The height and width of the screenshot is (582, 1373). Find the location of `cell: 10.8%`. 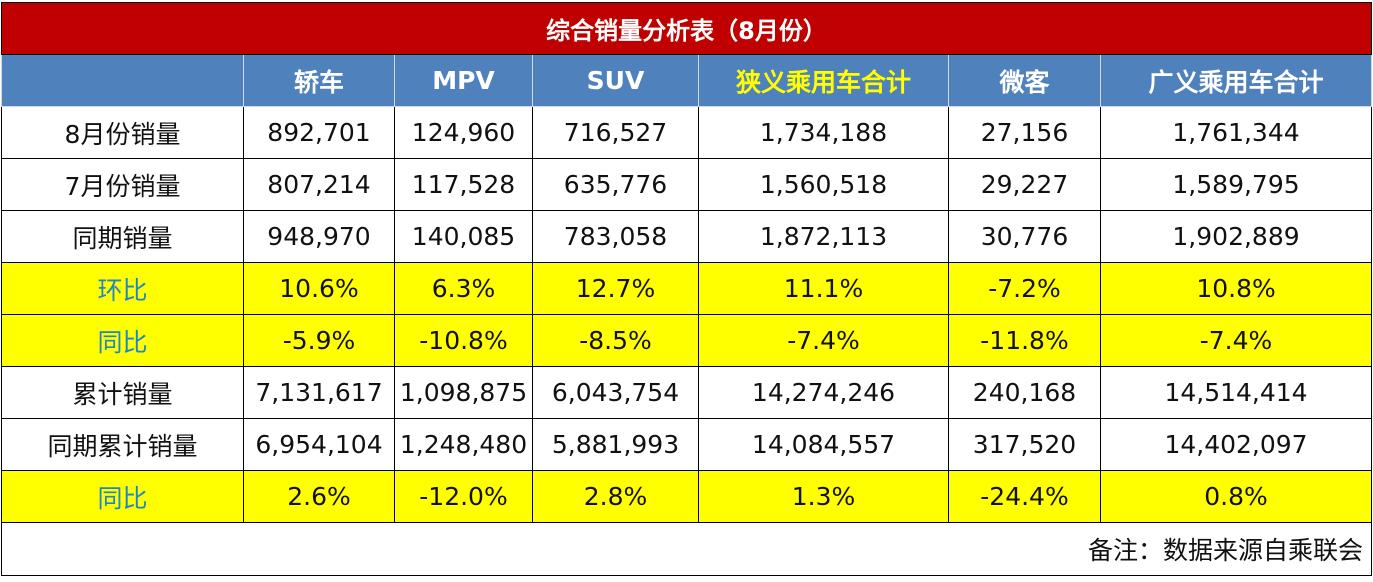

cell: 10.8% is located at coordinates (1236, 288).